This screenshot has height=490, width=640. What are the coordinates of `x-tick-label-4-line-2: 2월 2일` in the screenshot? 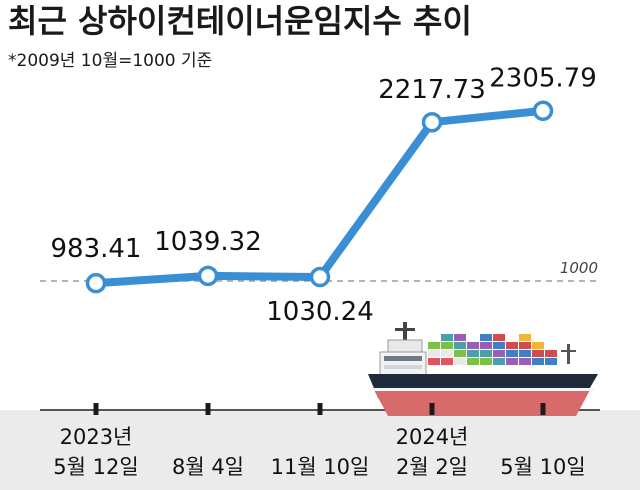 It's located at (432, 467).